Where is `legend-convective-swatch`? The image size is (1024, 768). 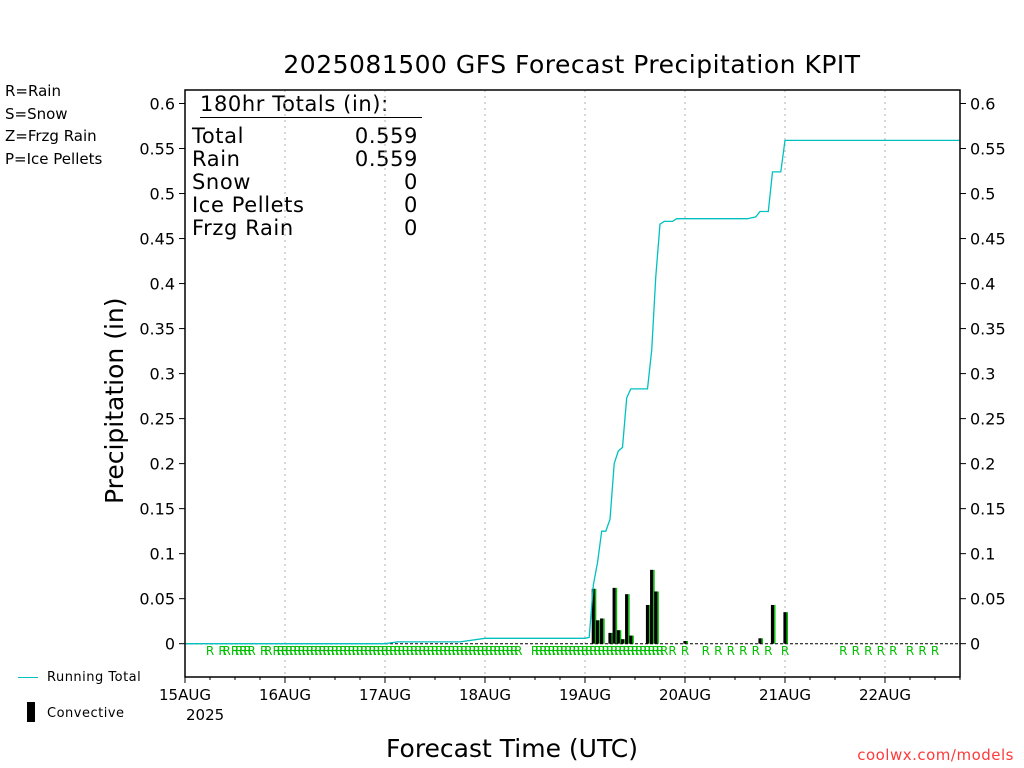
legend-convective-swatch is located at coordinates (31, 712).